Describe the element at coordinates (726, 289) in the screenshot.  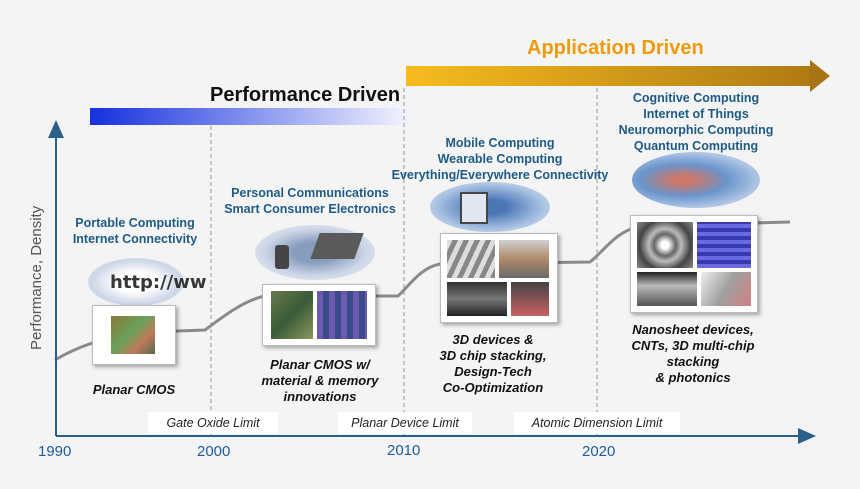
I see `photonics-photo` at that location.